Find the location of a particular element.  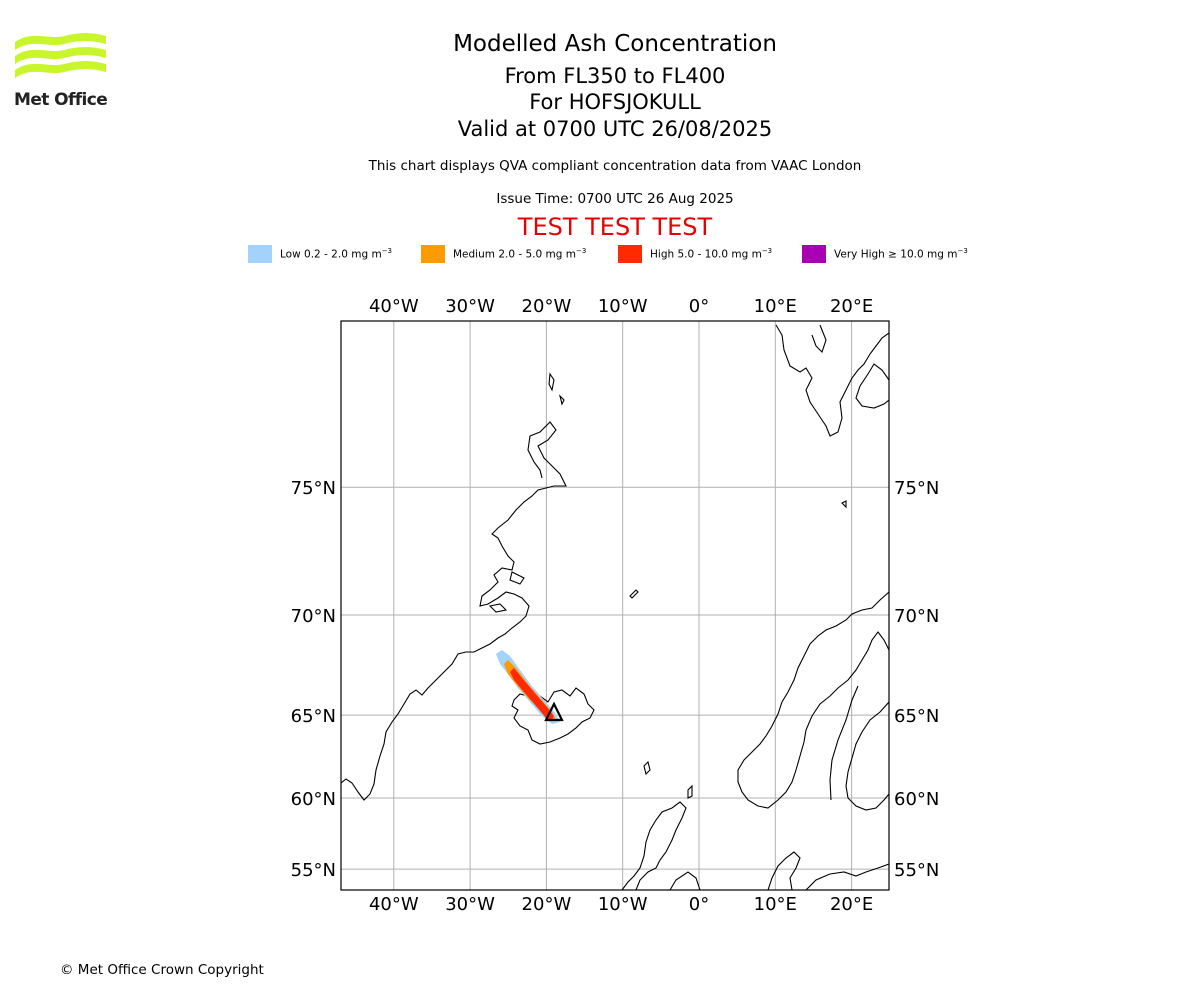

ash-plume is located at coordinates (528, 687).